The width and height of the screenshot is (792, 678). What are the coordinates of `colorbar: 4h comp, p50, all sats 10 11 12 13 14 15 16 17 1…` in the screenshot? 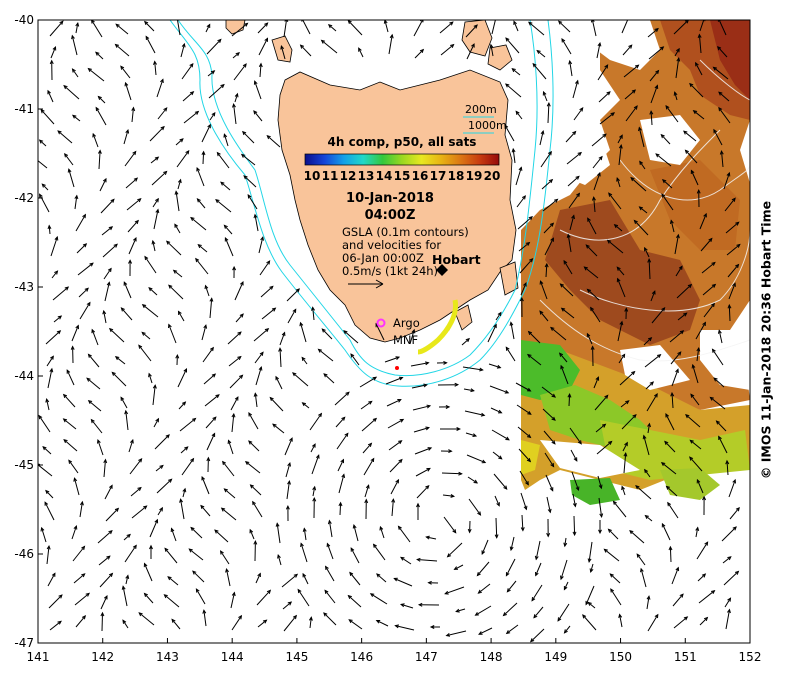 It's located at (402, 159).